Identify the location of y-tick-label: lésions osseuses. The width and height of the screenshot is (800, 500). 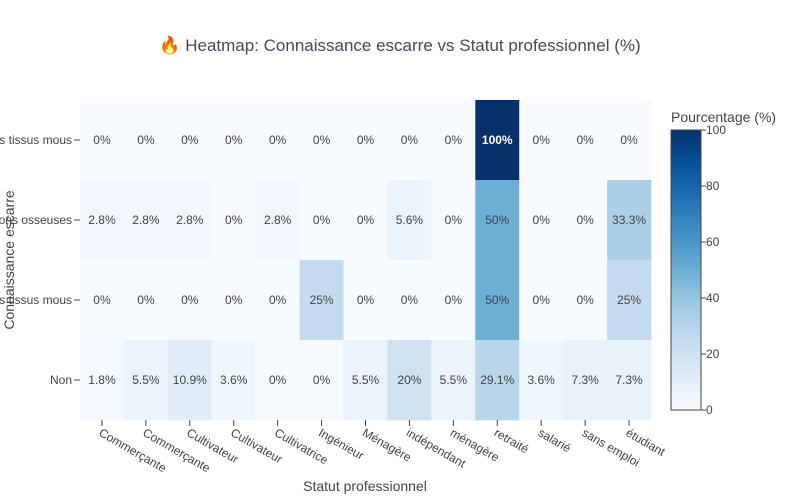
(36, 220).